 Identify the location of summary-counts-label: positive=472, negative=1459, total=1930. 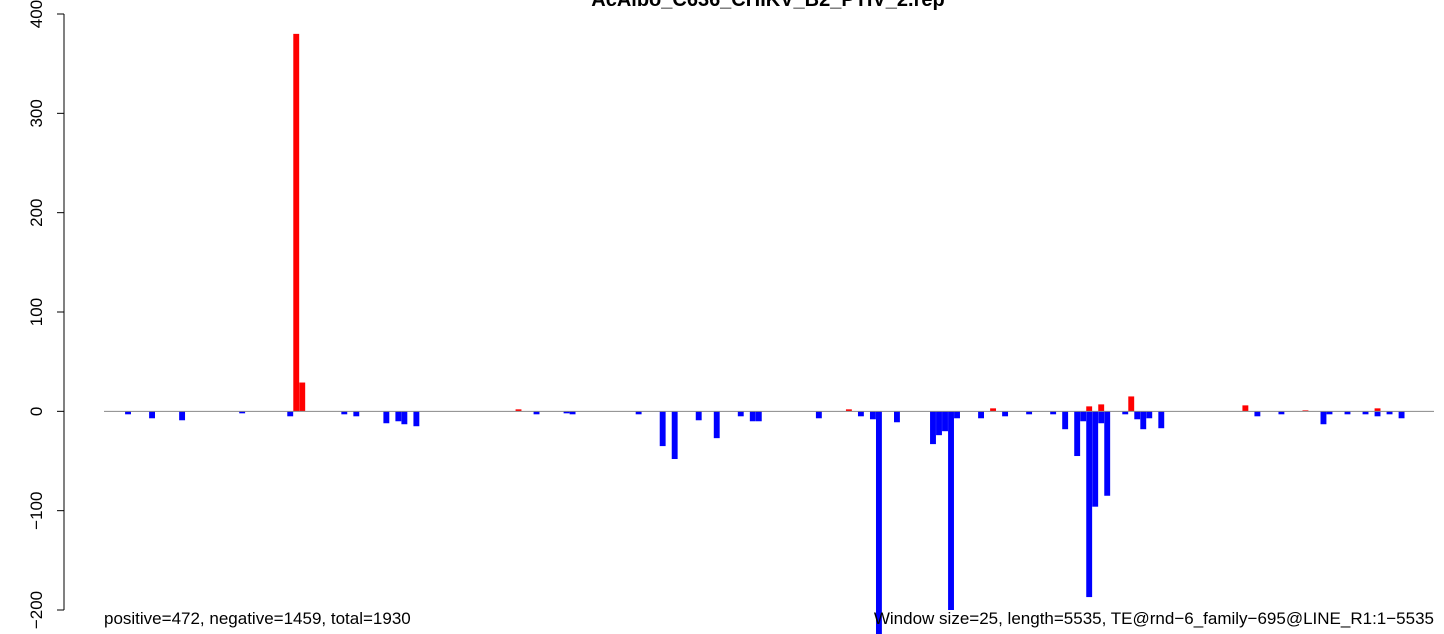
(257, 618).